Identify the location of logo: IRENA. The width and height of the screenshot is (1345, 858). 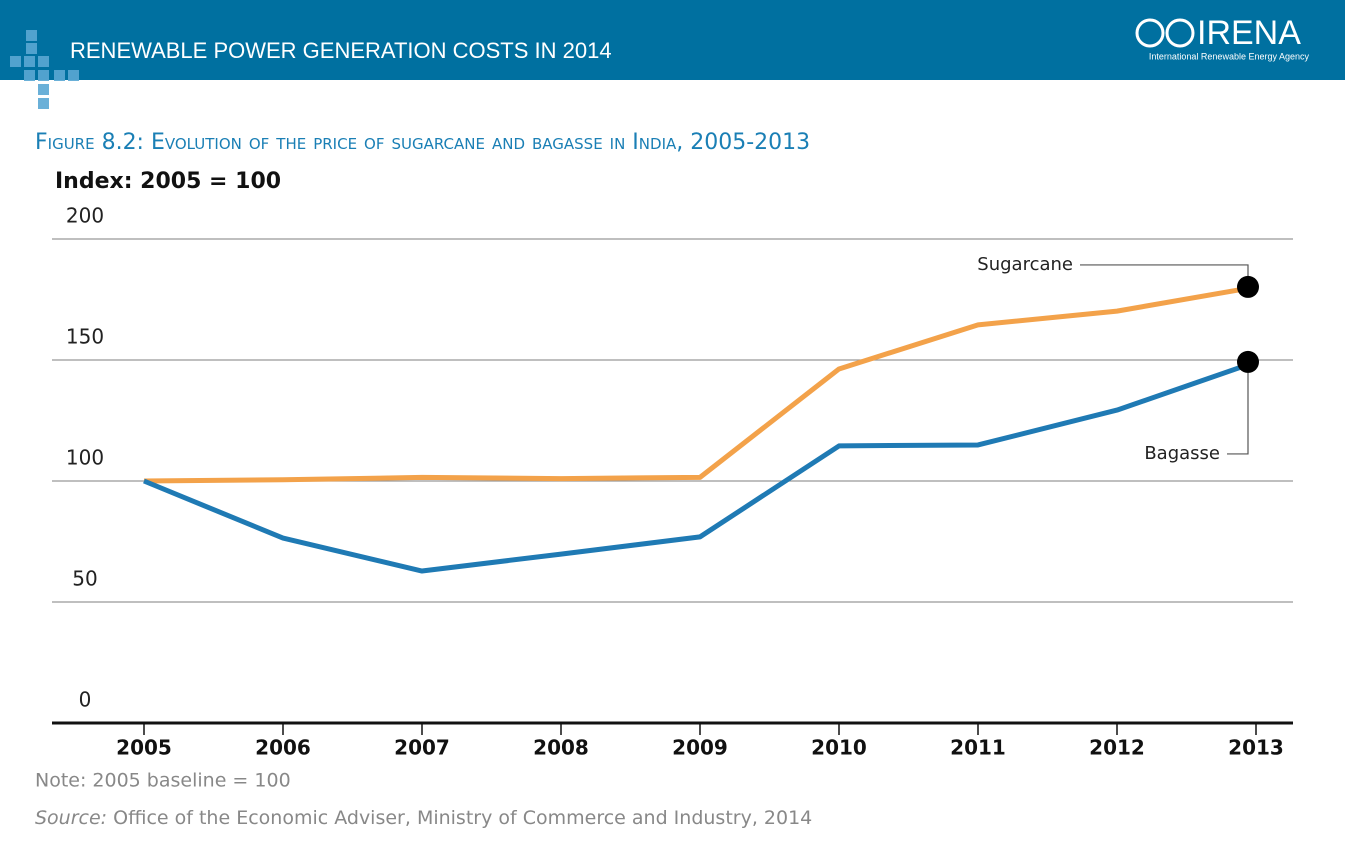
(1249, 33).